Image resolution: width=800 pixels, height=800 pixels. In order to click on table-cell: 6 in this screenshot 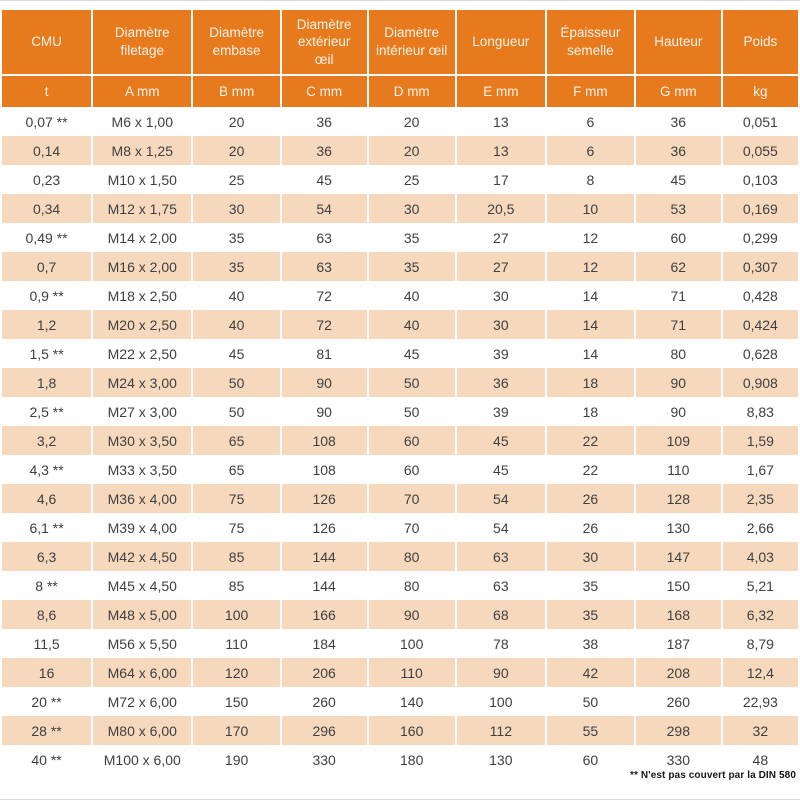, I will do `click(589, 150)`.